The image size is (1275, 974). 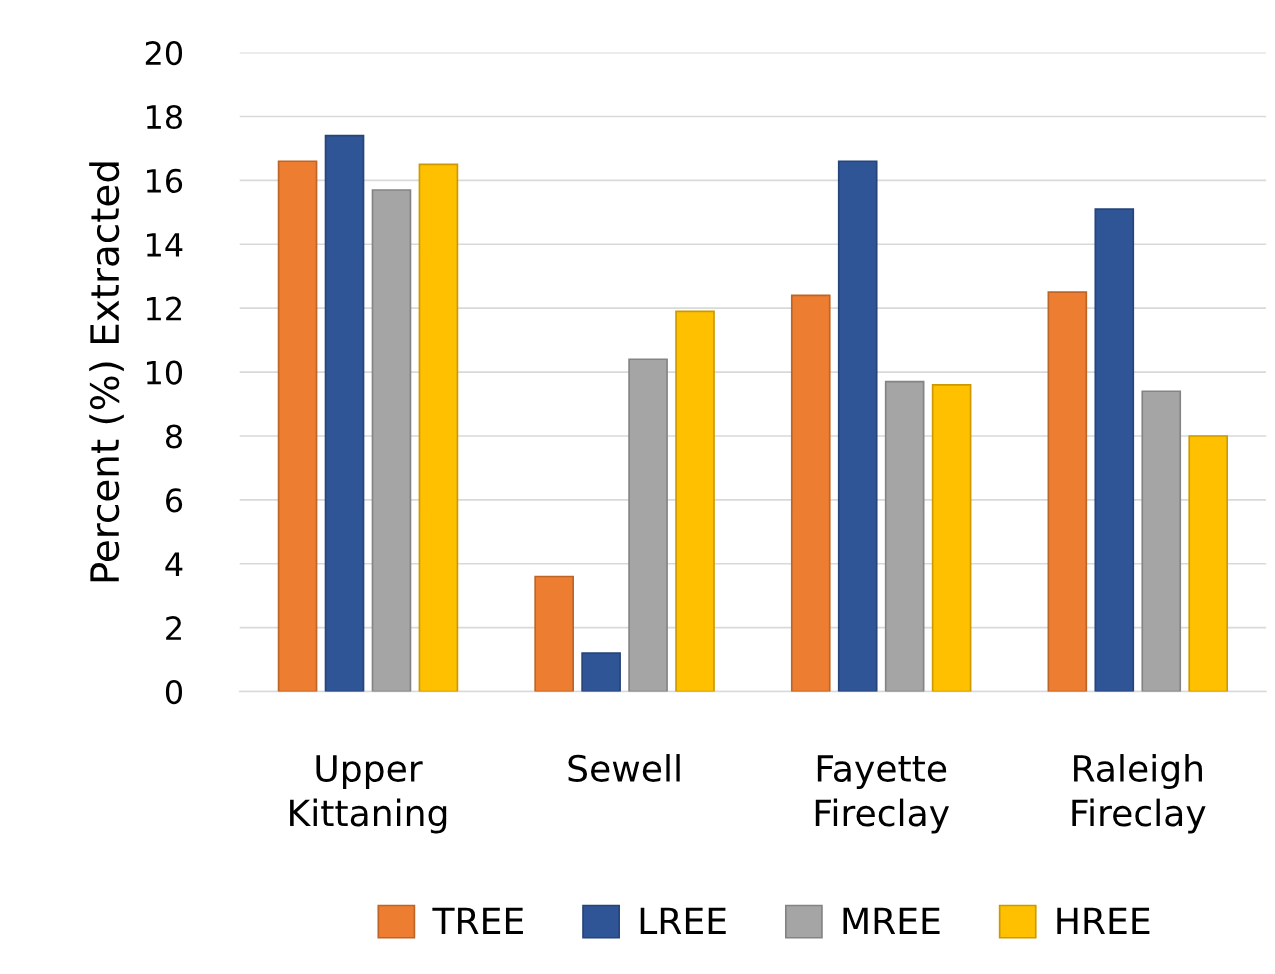 What do you see at coordinates (173, 436) in the screenshot?
I see `y-tick-label: 8` at bounding box center [173, 436].